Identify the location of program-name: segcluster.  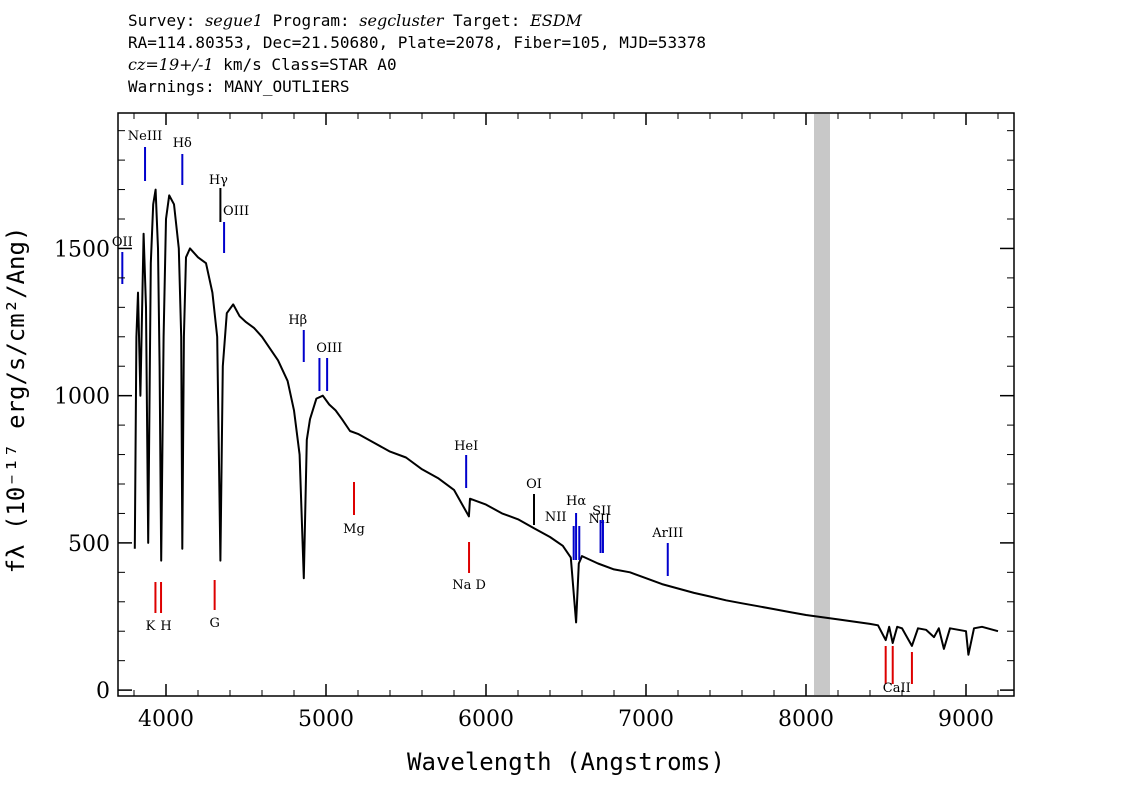
(401, 20).